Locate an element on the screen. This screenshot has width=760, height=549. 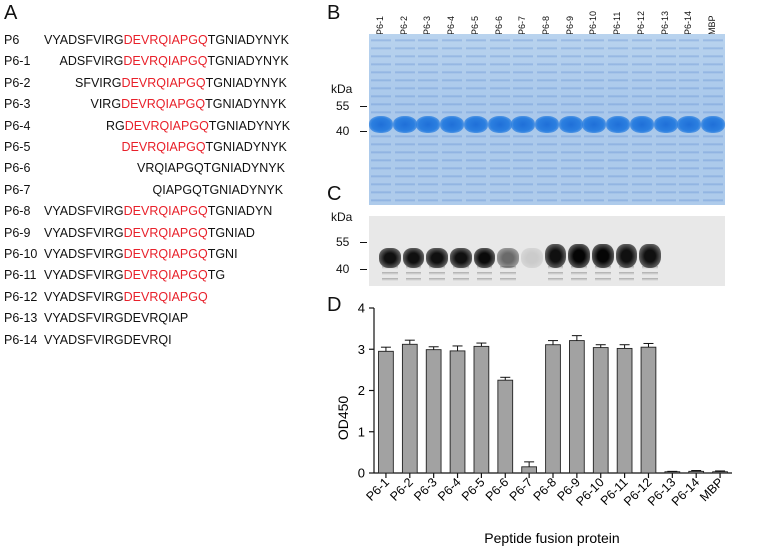
sequence-text: VYADSFVIRGDEVRQI is located at coordinates (108, 340).